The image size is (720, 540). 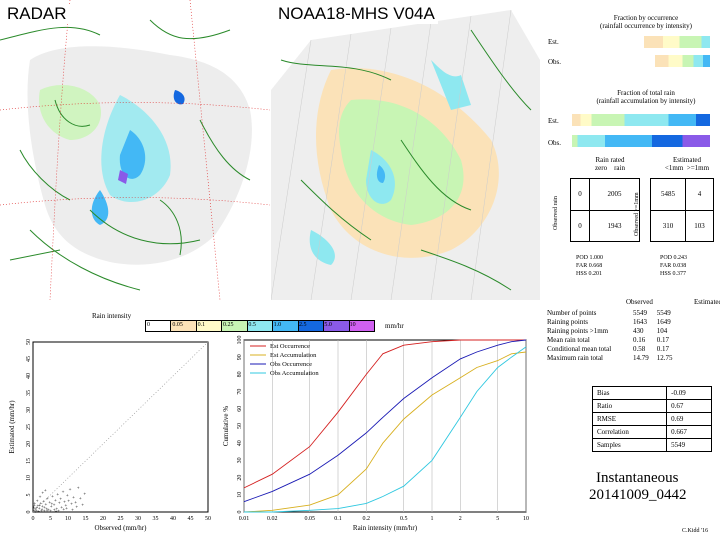 I want to click on cumul-x-tick: 1, so click(x=432, y=519).